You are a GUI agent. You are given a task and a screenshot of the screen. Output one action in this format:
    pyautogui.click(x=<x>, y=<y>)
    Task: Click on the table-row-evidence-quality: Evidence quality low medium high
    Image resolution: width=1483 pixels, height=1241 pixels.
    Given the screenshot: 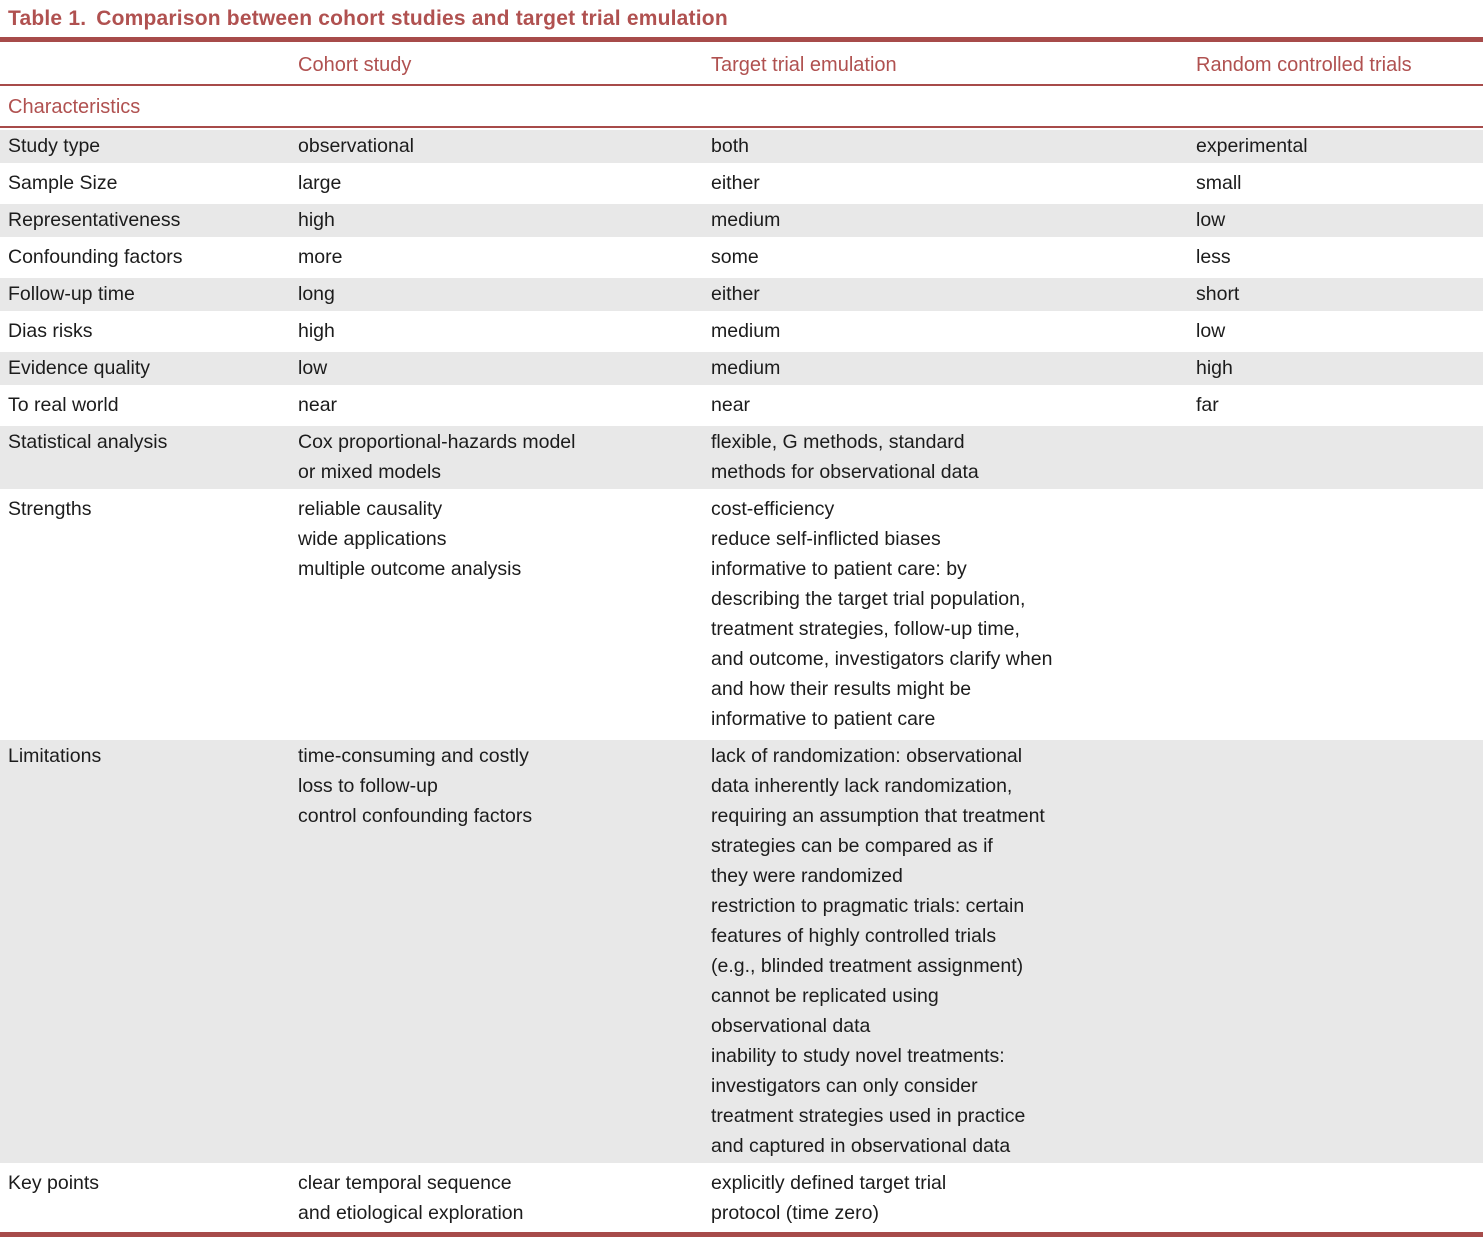 What is the action you would take?
    pyautogui.click(x=741, y=368)
    